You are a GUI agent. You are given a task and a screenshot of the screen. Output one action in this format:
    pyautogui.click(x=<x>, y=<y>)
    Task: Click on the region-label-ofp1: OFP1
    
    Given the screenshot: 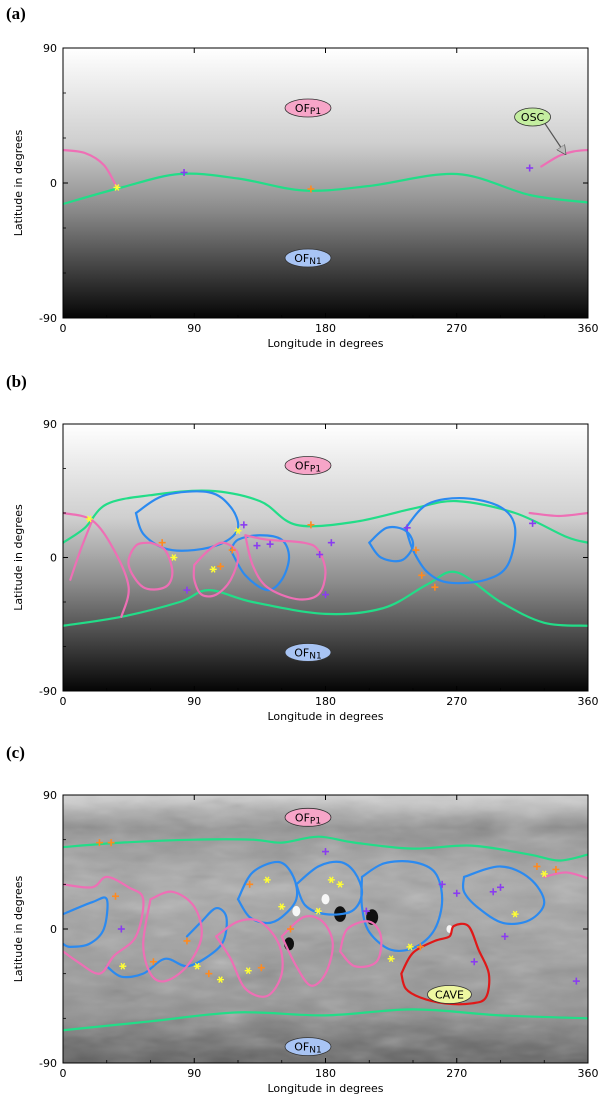 What is the action you would take?
    pyautogui.click(x=308, y=817)
    